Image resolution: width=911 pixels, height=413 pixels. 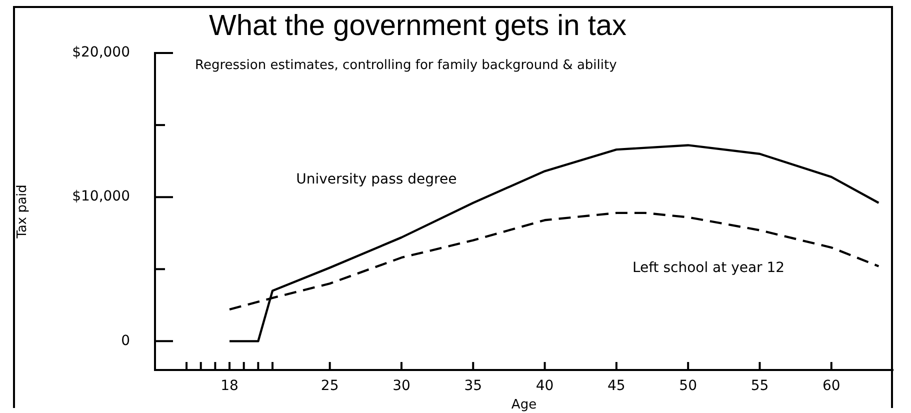 What do you see at coordinates (406, 65) in the screenshot?
I see `text: Regression estimates, controlling for family background & ability` at bounding box center [406, 65].